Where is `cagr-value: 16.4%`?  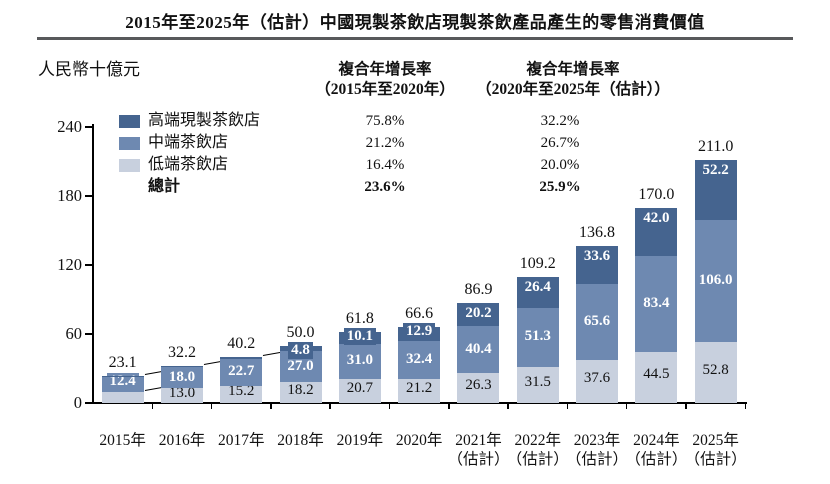 cagr-value: 16.4% is located at coordinates (385, 165).